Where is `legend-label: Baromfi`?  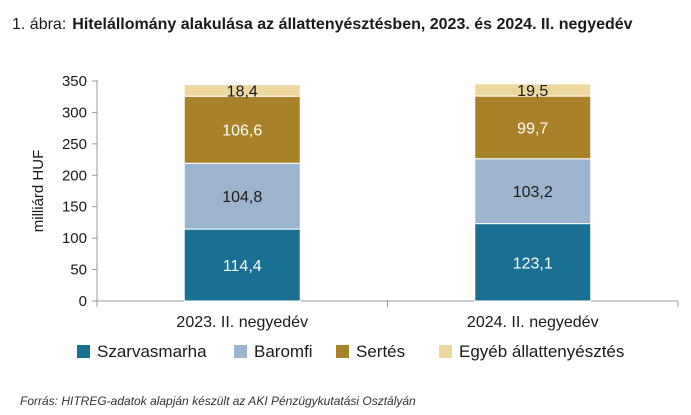
legend-label: Baromfi is located at coordinates (283, 351).